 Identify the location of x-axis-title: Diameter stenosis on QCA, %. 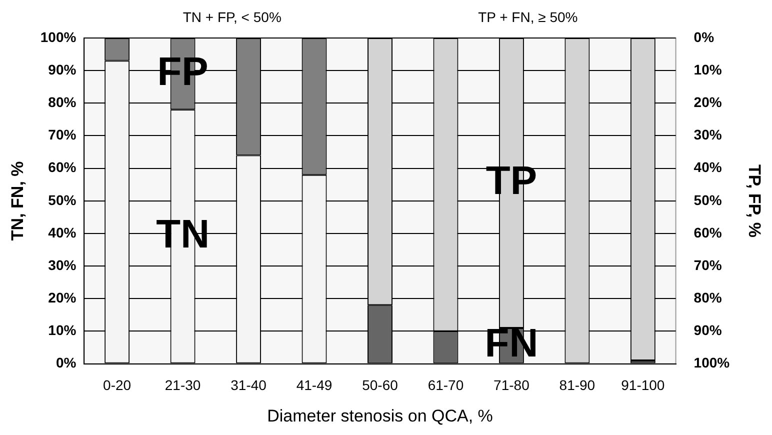
(380, 416).